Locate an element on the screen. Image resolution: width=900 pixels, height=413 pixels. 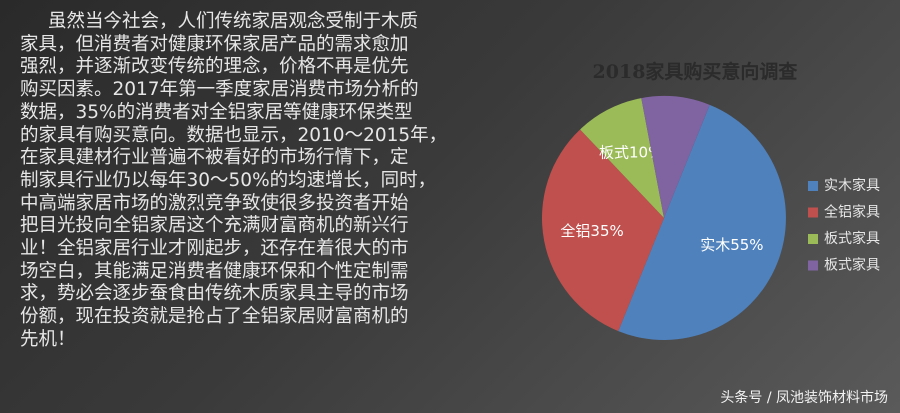
text-line: 制家具行业仍以每年30～50%的均速增长，同时， is located at coordinates (228, 180).